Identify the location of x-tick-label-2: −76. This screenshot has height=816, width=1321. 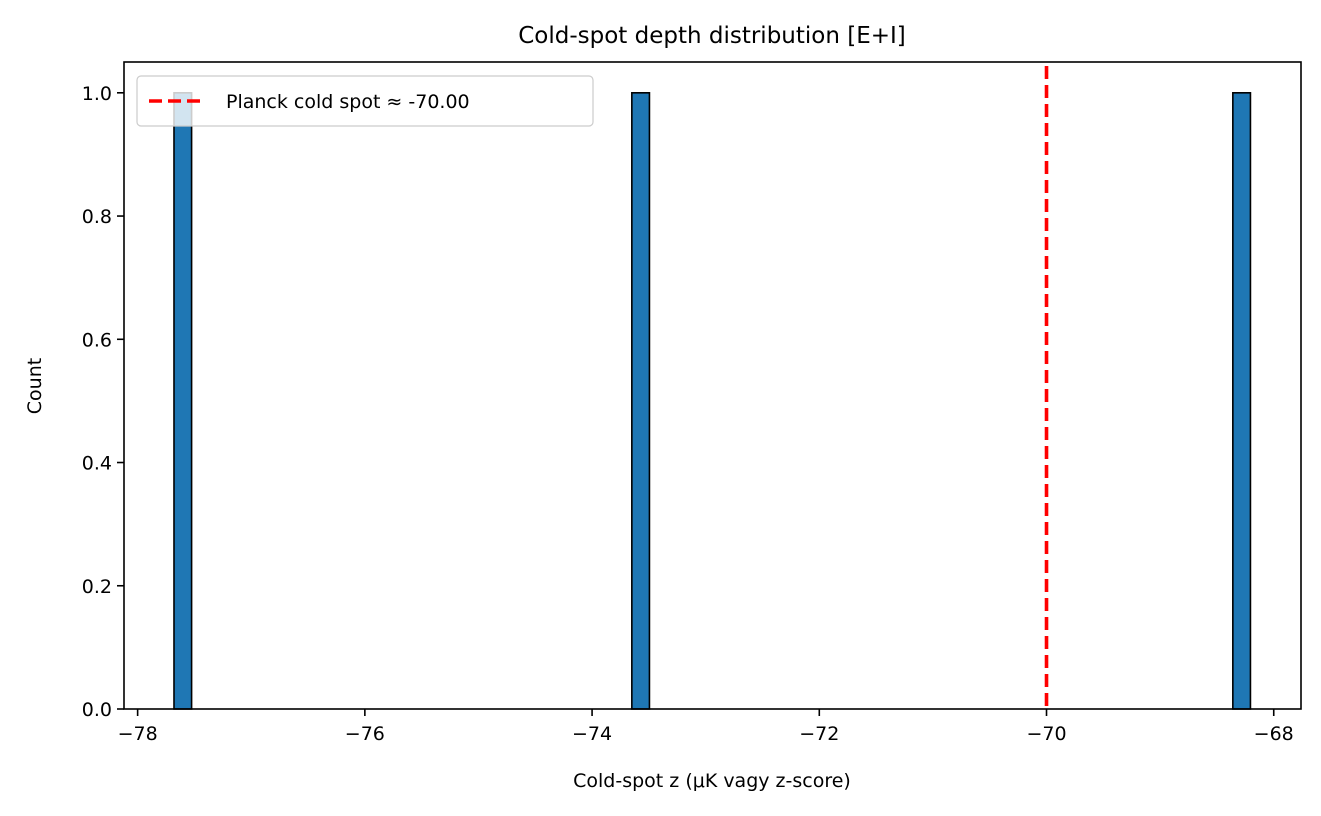
(365, 734).